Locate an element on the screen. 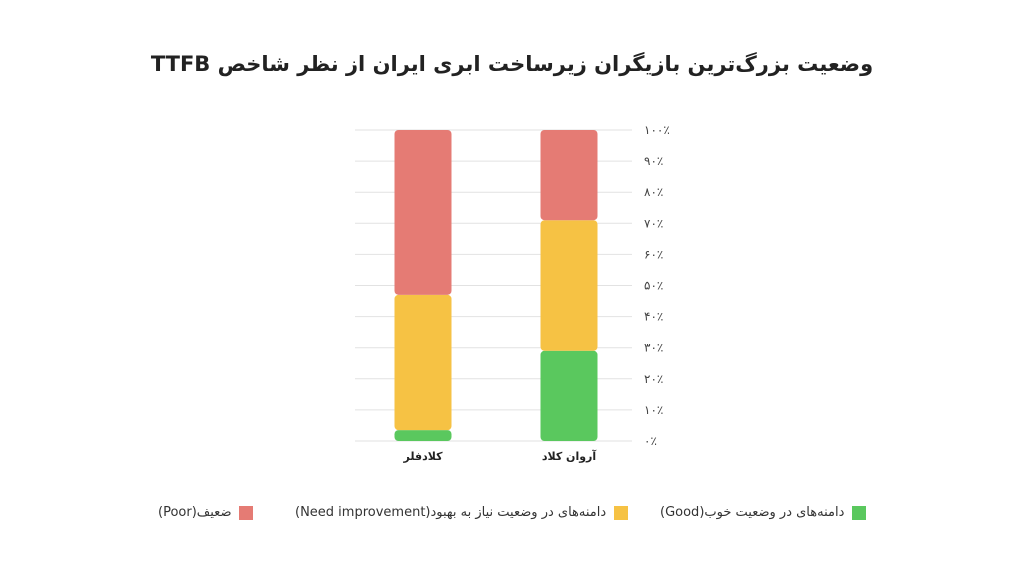  y-tick-label: ۶۰٪ is located at coordinates (653, 254).